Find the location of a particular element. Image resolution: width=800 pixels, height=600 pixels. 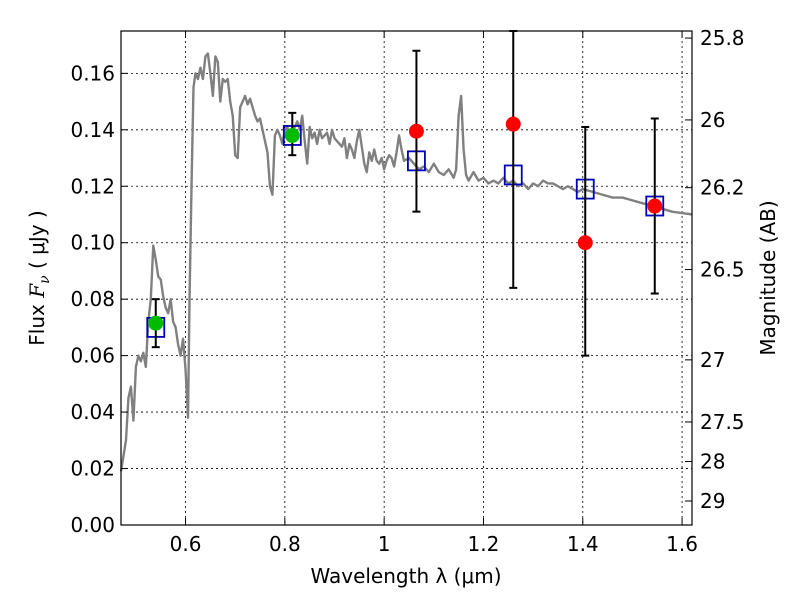

x-tick-label: 0.6 is located at coordinates (186, 544).